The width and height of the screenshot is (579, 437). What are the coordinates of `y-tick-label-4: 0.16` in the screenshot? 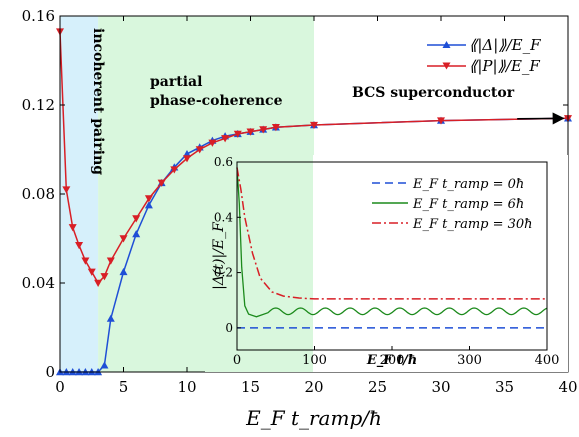 It's located at (38, 16).